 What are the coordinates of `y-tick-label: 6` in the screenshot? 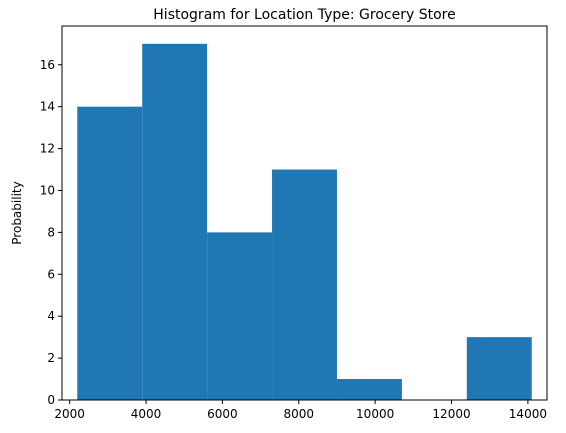 It's located at (51, 274).